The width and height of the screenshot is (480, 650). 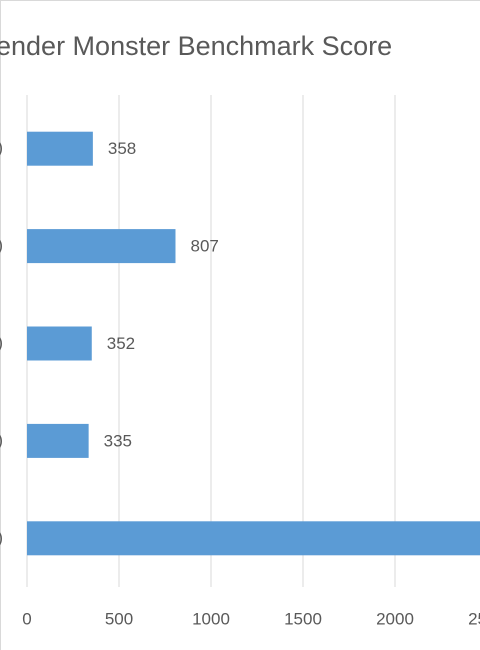 What do you see at coordinates (121, 343) in the screenshot?
I see `data-label: 352` at bounding box center [121, 343].